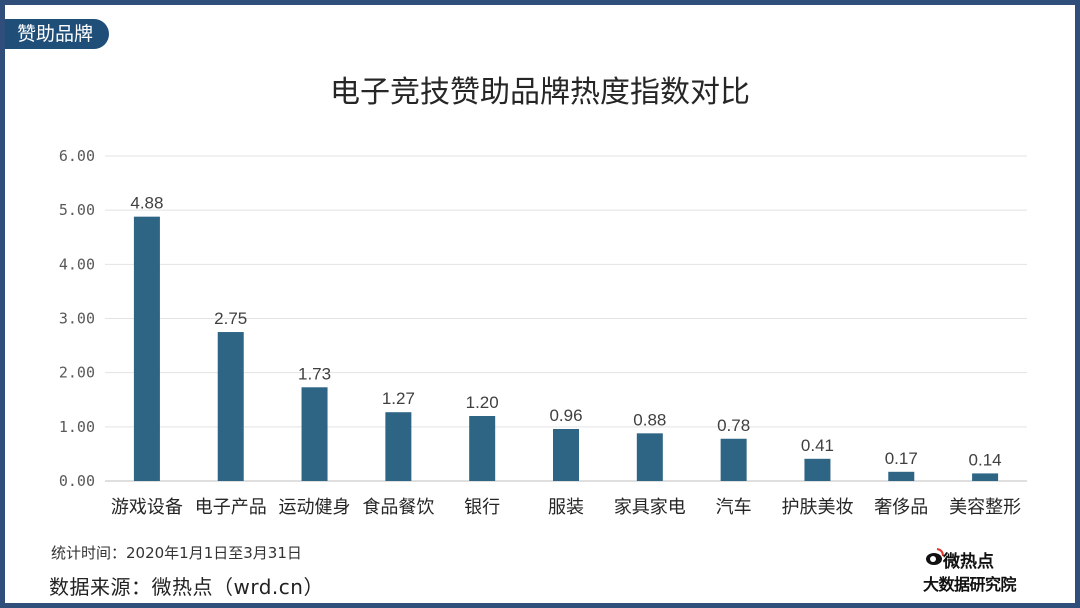  Describe the element at coordinates (817, 445) in the screenshot. I see `data-label: 0.41` at that location.